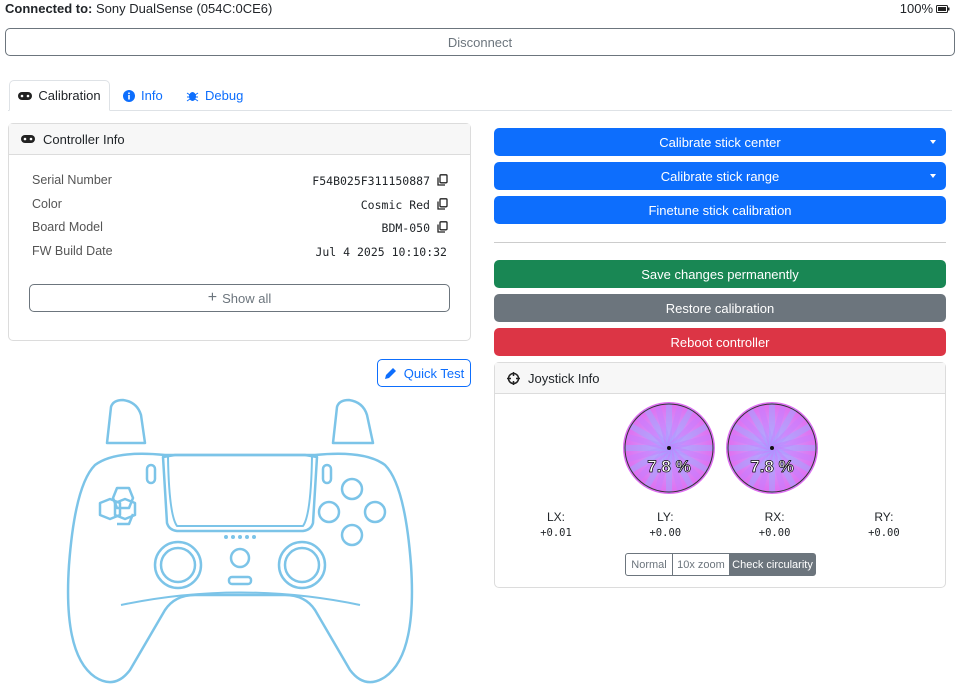 This screenshot has height=699, width=960. What do you see at coordinates (72, 180) in the screenshot?
I see `info-label: Serial Number` at bounding box center [72, 180].